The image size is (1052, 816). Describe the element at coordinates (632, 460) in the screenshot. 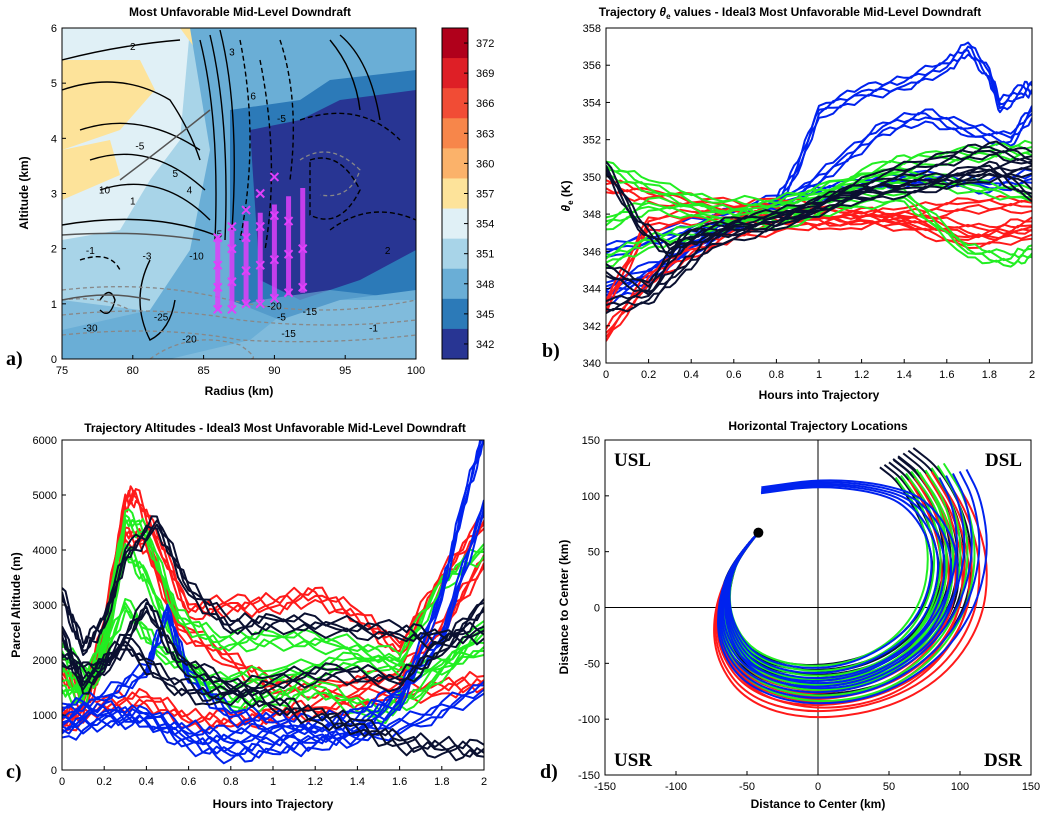

I see `panel-d-quadrant-upper-left: USL` at that location.